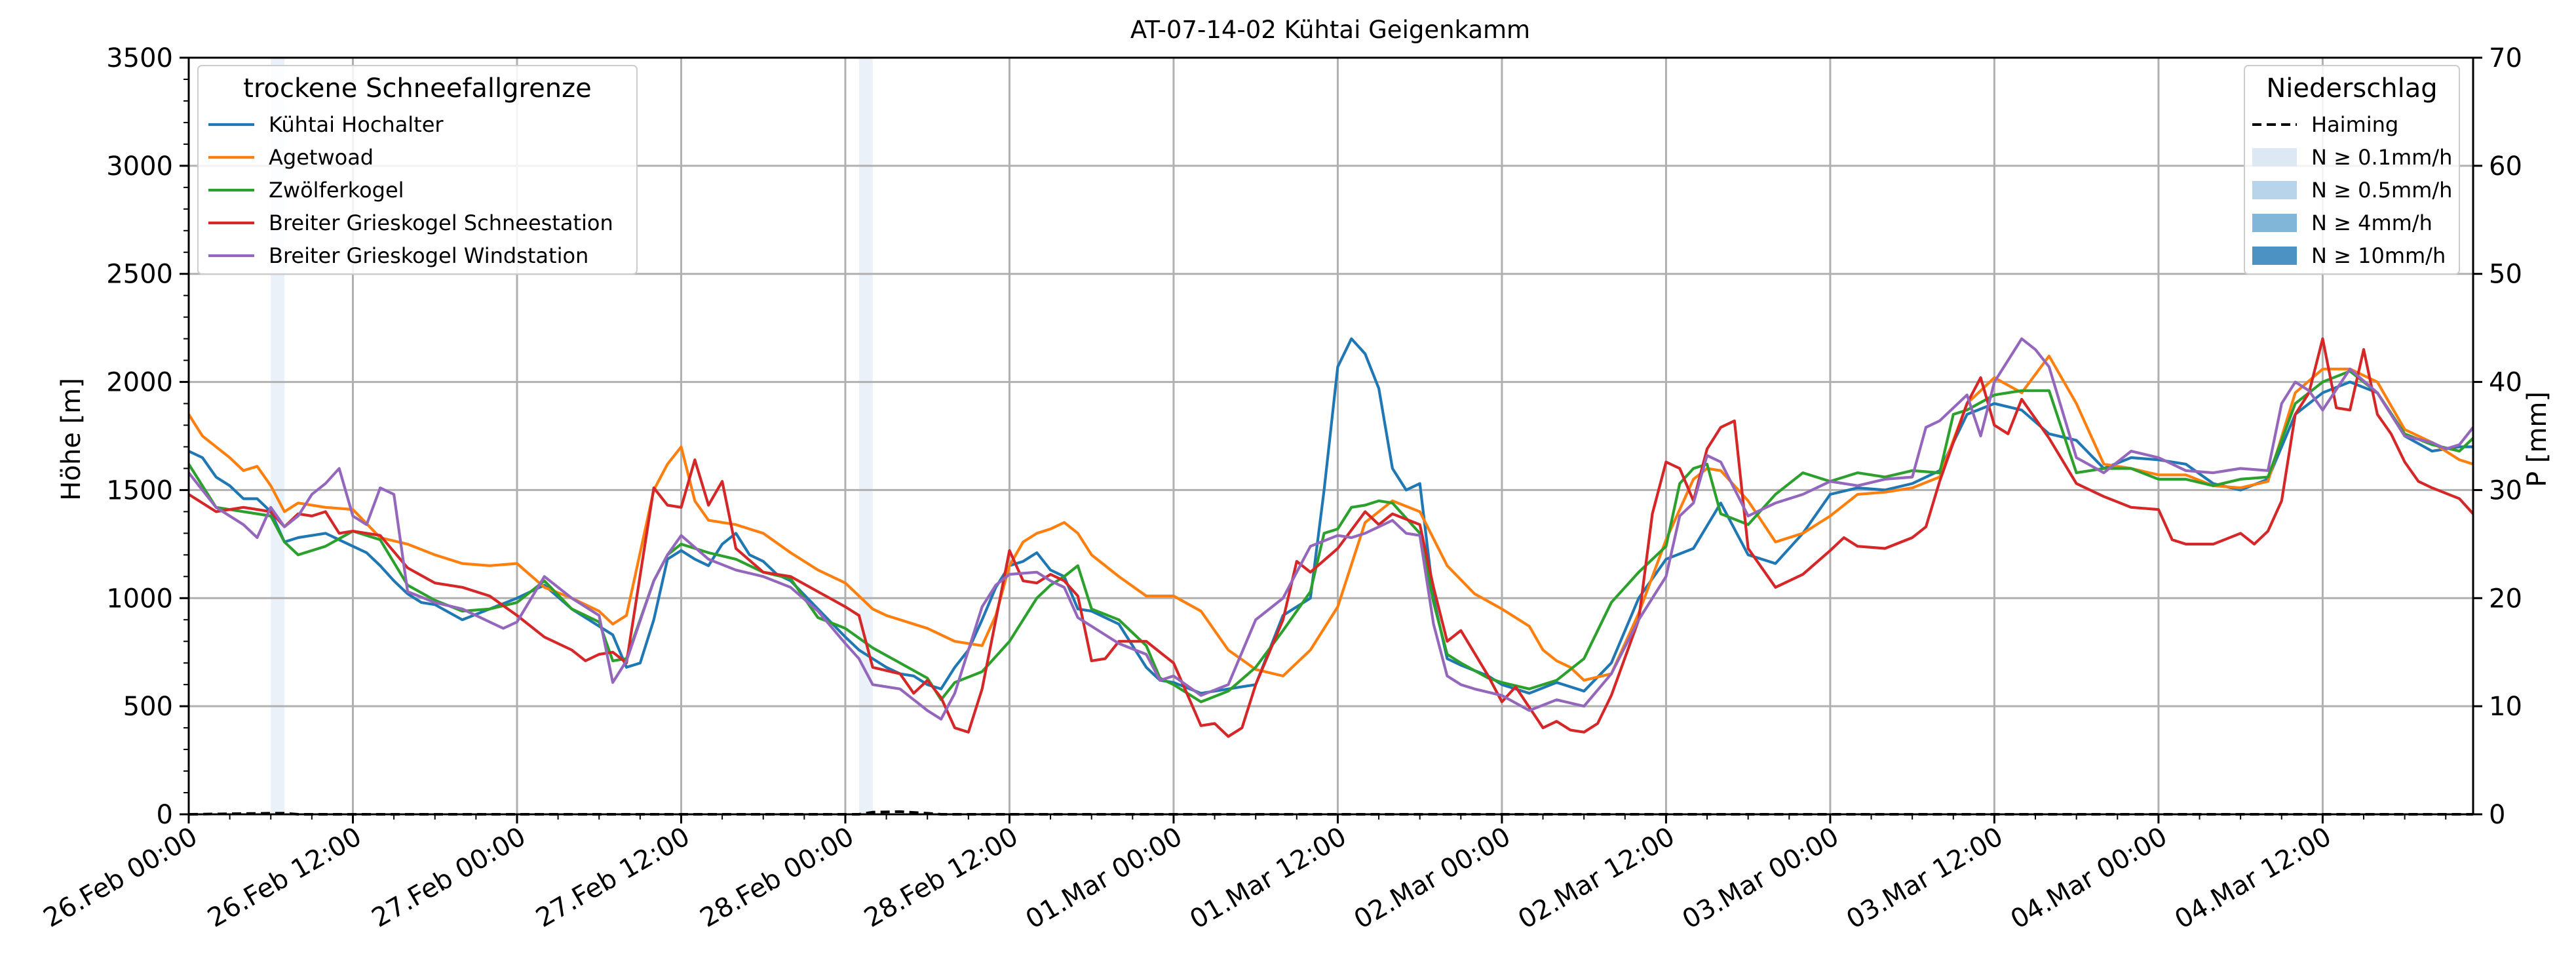 This screenshot has width=2576, height=971. Describe the element at coordinates (2371, 222) in the screenshot. I see `legend-precip-label-3: N ≥ 4mm/h` at that location.